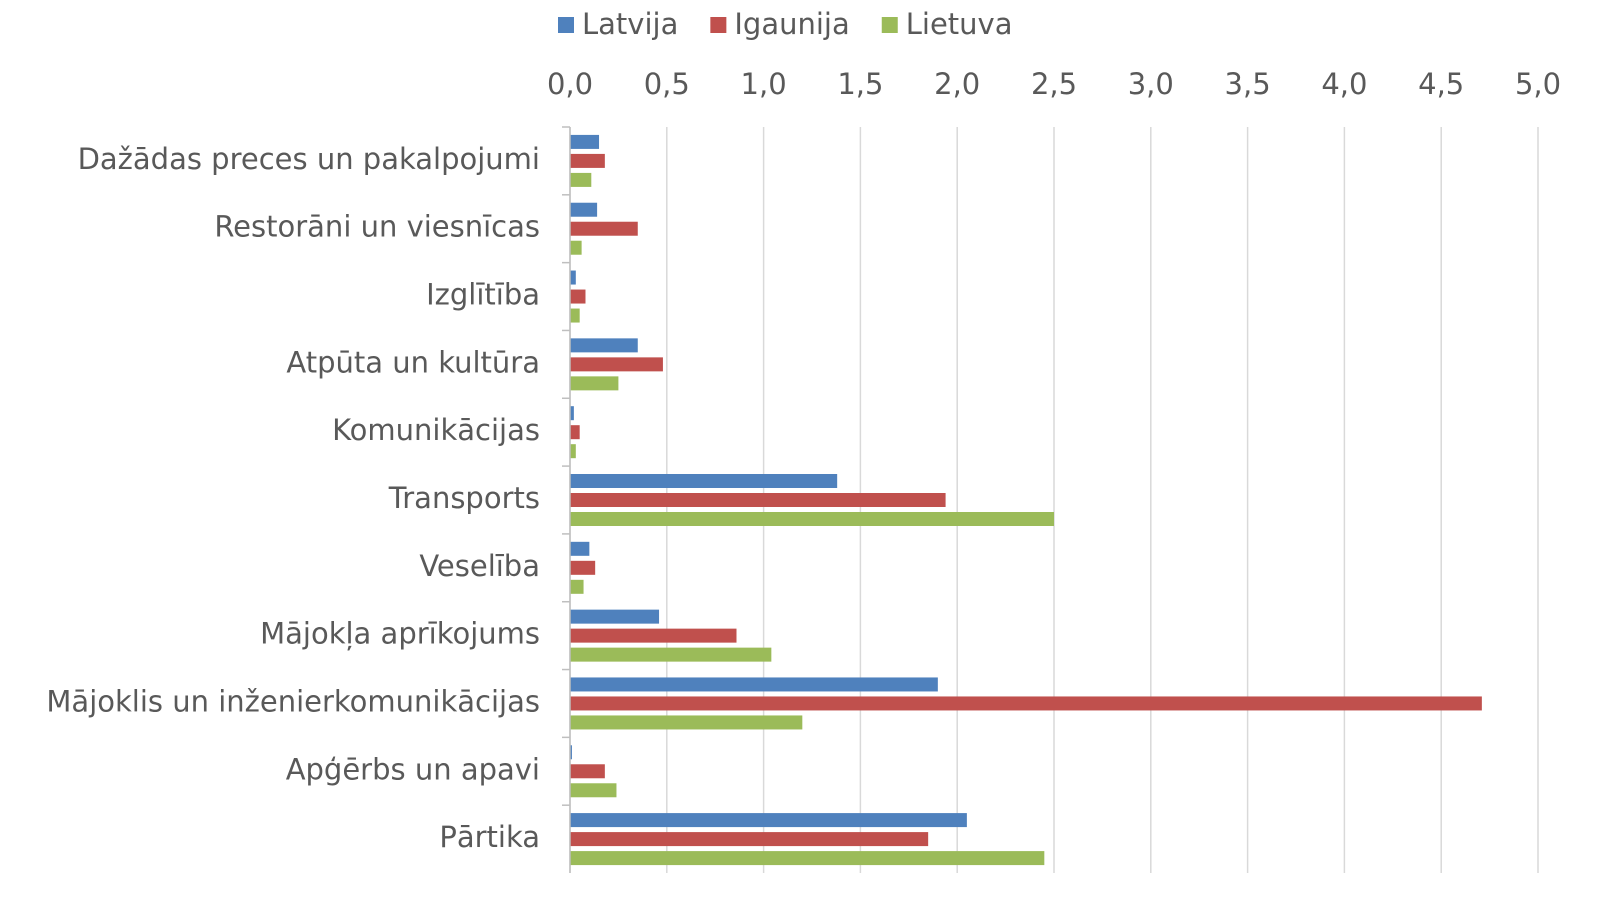 The height and width of the screenshot is (899, 1618). What do you see at coordinates (377, 227) in the screenshot?
I see `category-label: Restorāni un viesnīcas` at bounding box center [377, 227].